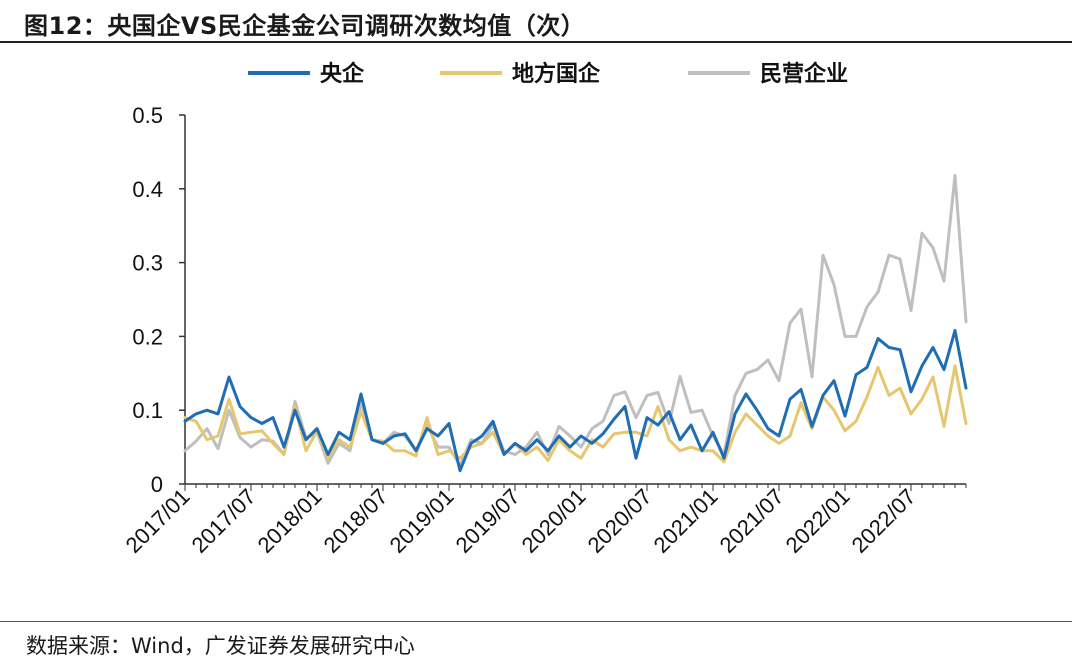 The height and width of the screenshot is (667, 1080). What do you see at coordinates (305, 26) in the screenshot?
I see `chart-title: 图12：央国企VS民企基金公司调研次数均值（次）` at bounding box center [305, 26].